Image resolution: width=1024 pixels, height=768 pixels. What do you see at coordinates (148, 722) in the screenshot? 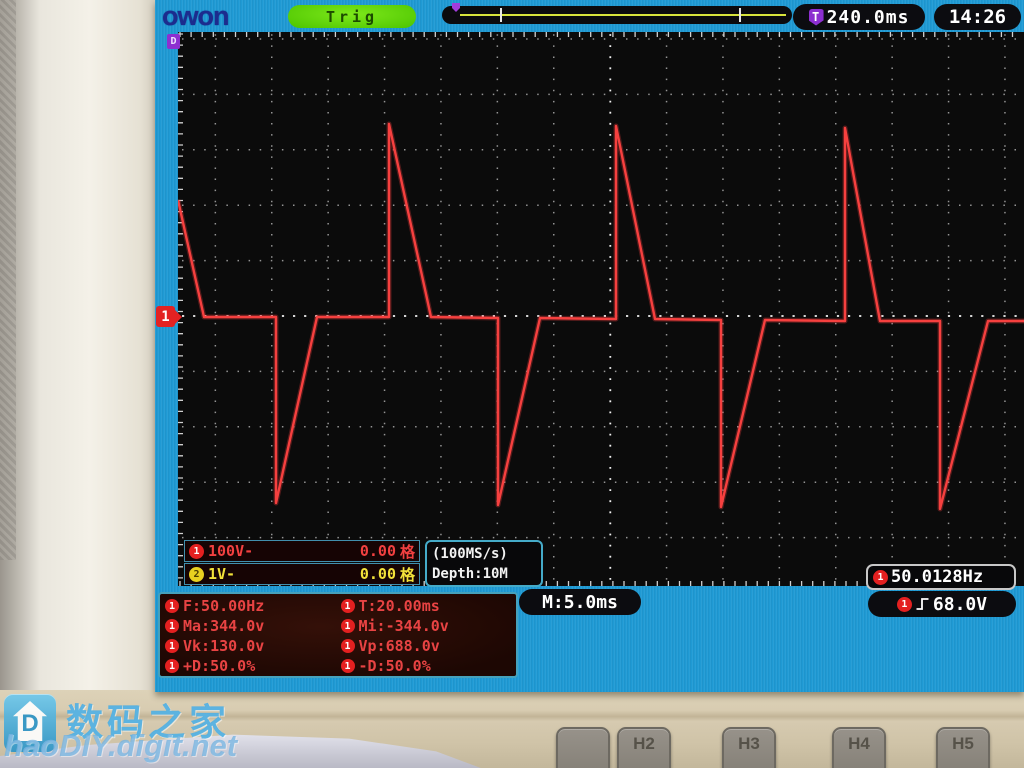
I see `watermark-title: 数码之家` at bounding box center [148, 722].